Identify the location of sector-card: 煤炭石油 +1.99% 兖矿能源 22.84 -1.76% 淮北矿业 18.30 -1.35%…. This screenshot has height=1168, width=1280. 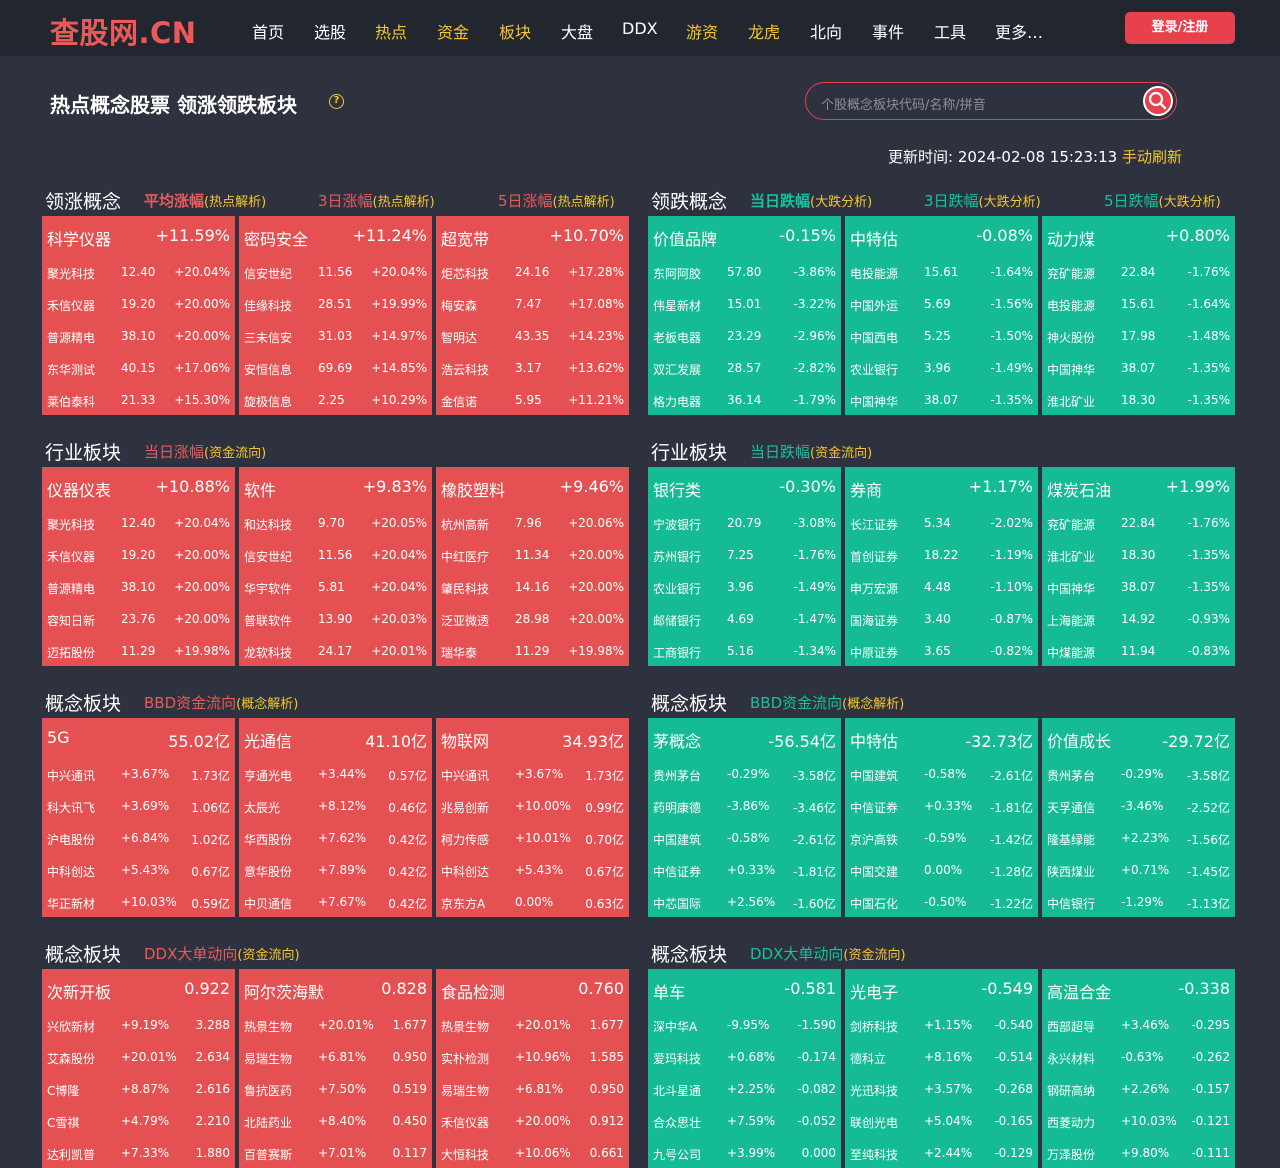
(1138, 566).